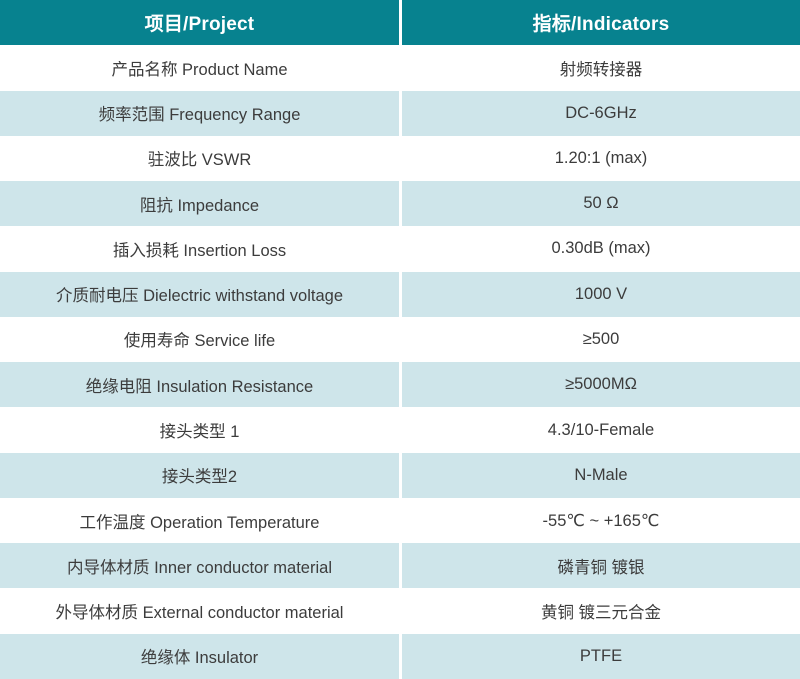 The image size is (800, 679). Describe the element at coordinates (400, 249) in the screenshot. I see `table-row: 插入损耗 Insertion Loss 0.30dB (max)` at that location.